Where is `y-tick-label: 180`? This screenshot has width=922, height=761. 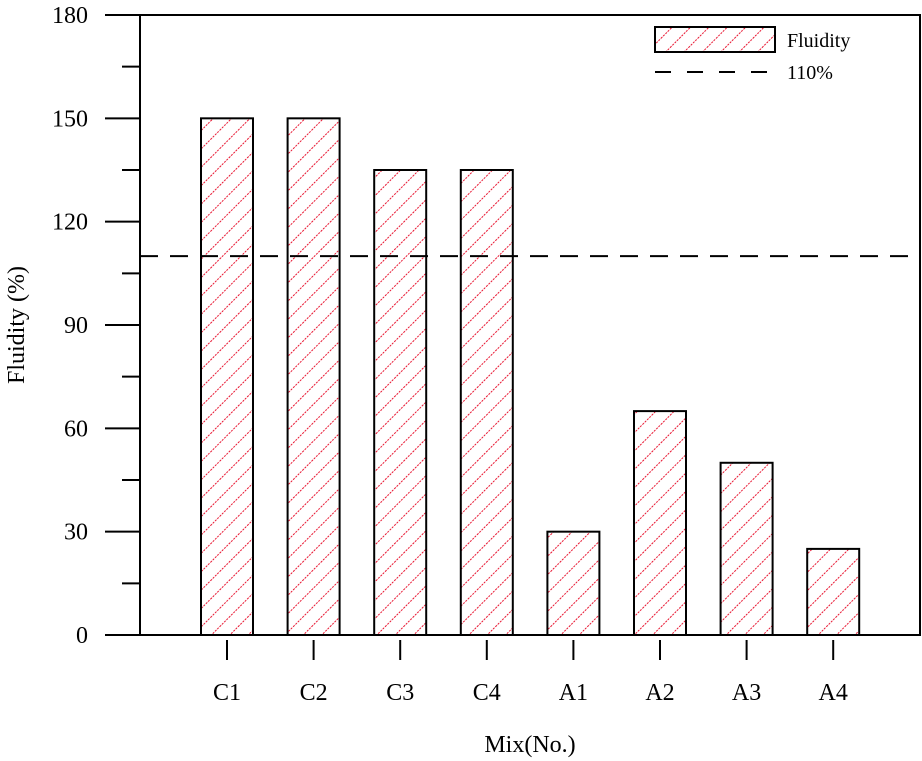
y-tick-label: 180 is located at coordinates (70, 16).